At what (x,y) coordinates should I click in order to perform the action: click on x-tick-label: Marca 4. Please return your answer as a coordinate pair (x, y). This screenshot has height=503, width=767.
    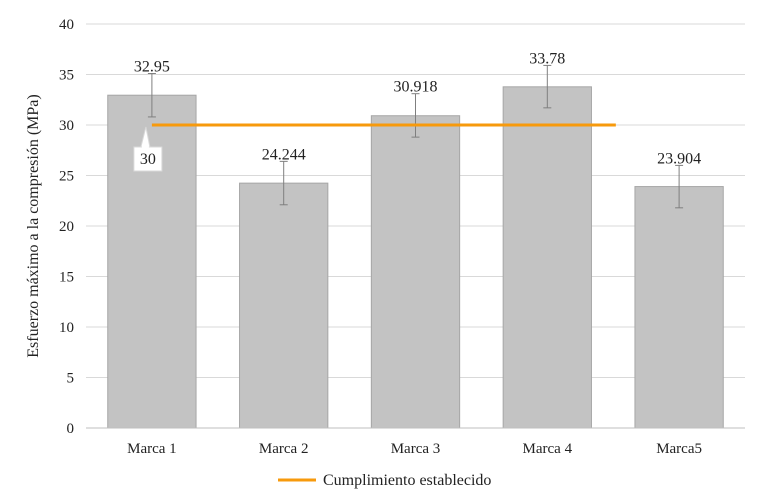
    Looking at the image, I should click on (548, 449).